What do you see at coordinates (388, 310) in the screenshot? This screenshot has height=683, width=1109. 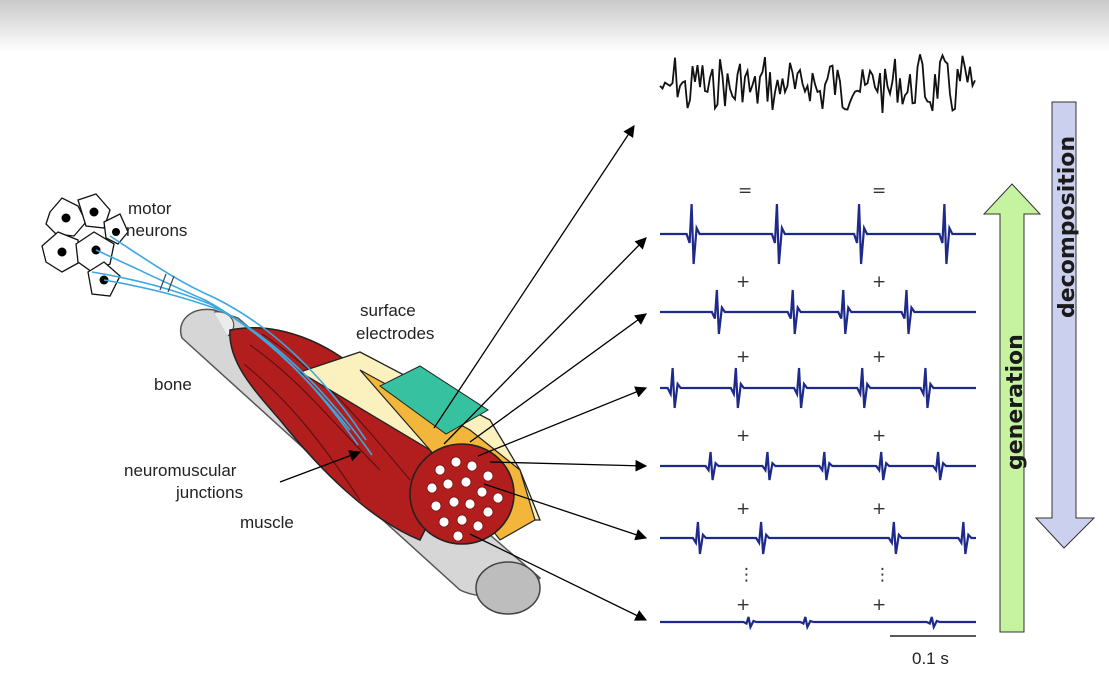 I see `surface-electrodes-label: surface` at bounding box center [388, 310].